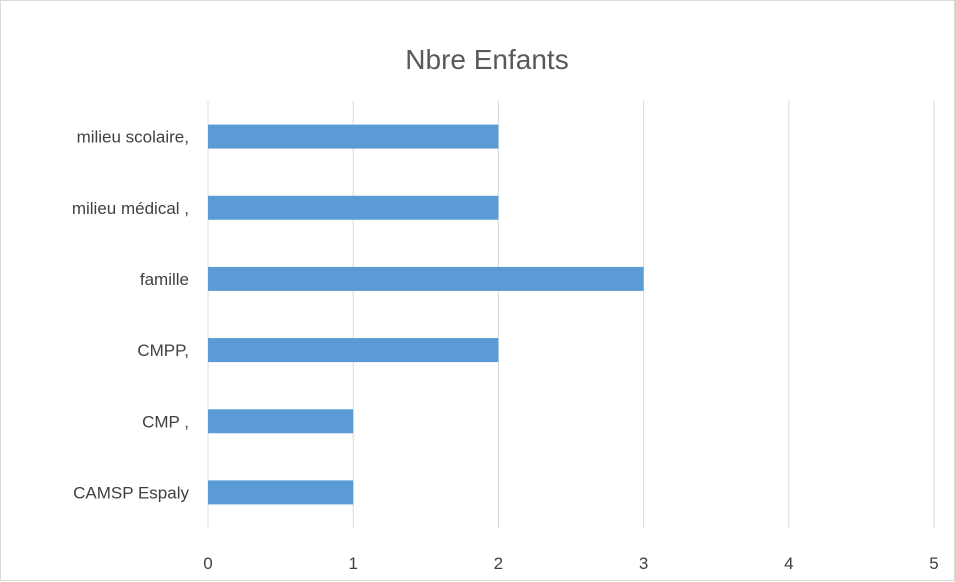 This screenshot has width=955, height=582. What do you see at coordinates (788, 563) in the screenshot?
I see `x-tick-label: 4` at bounding box center [788, 563].